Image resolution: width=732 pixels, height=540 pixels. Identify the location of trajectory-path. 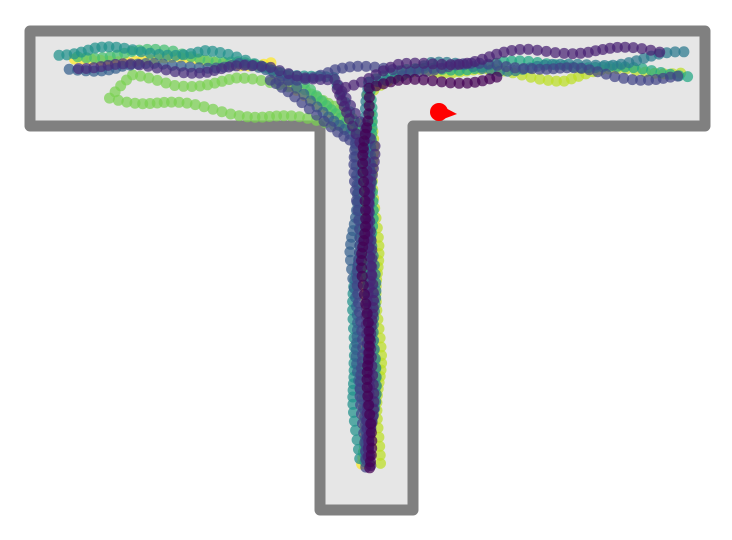
(429, 272).